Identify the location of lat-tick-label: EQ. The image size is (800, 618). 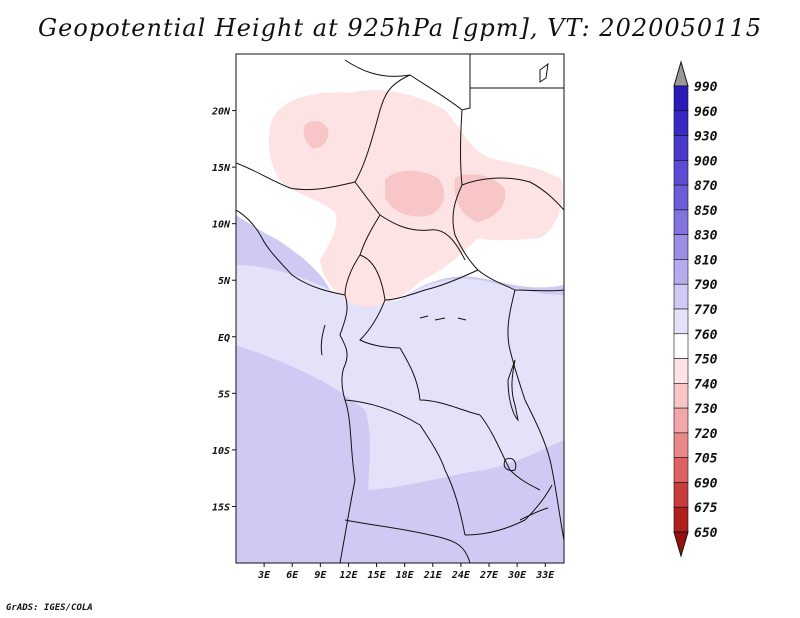
(224, 338).